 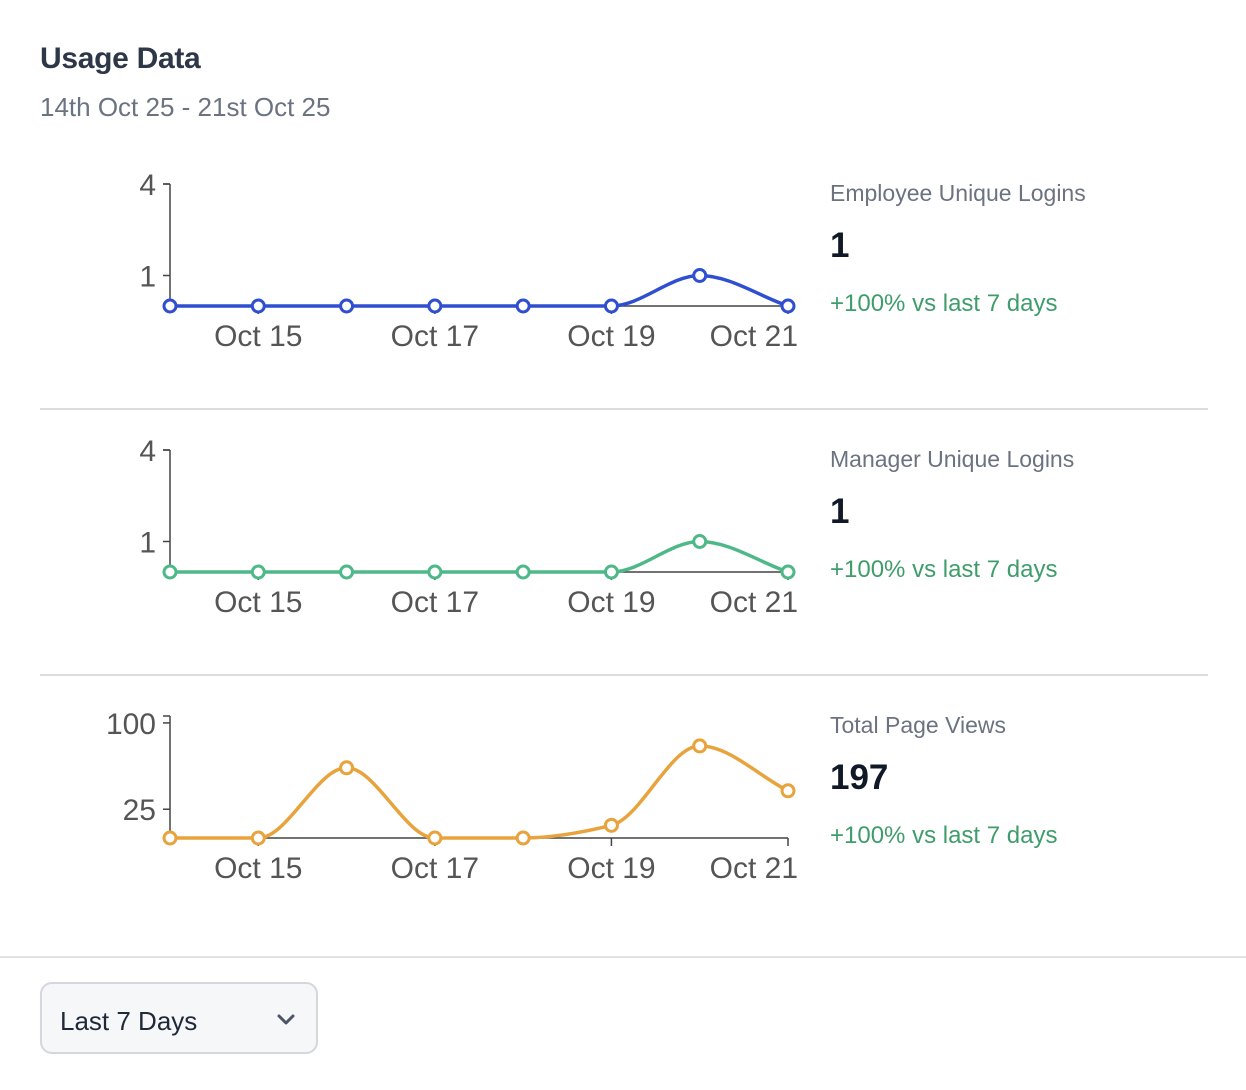 I want to click on page-views-chart: 100 25 Oct 15 Oct 17 Oct 19 Oct 21, so click(x=452, y=796).